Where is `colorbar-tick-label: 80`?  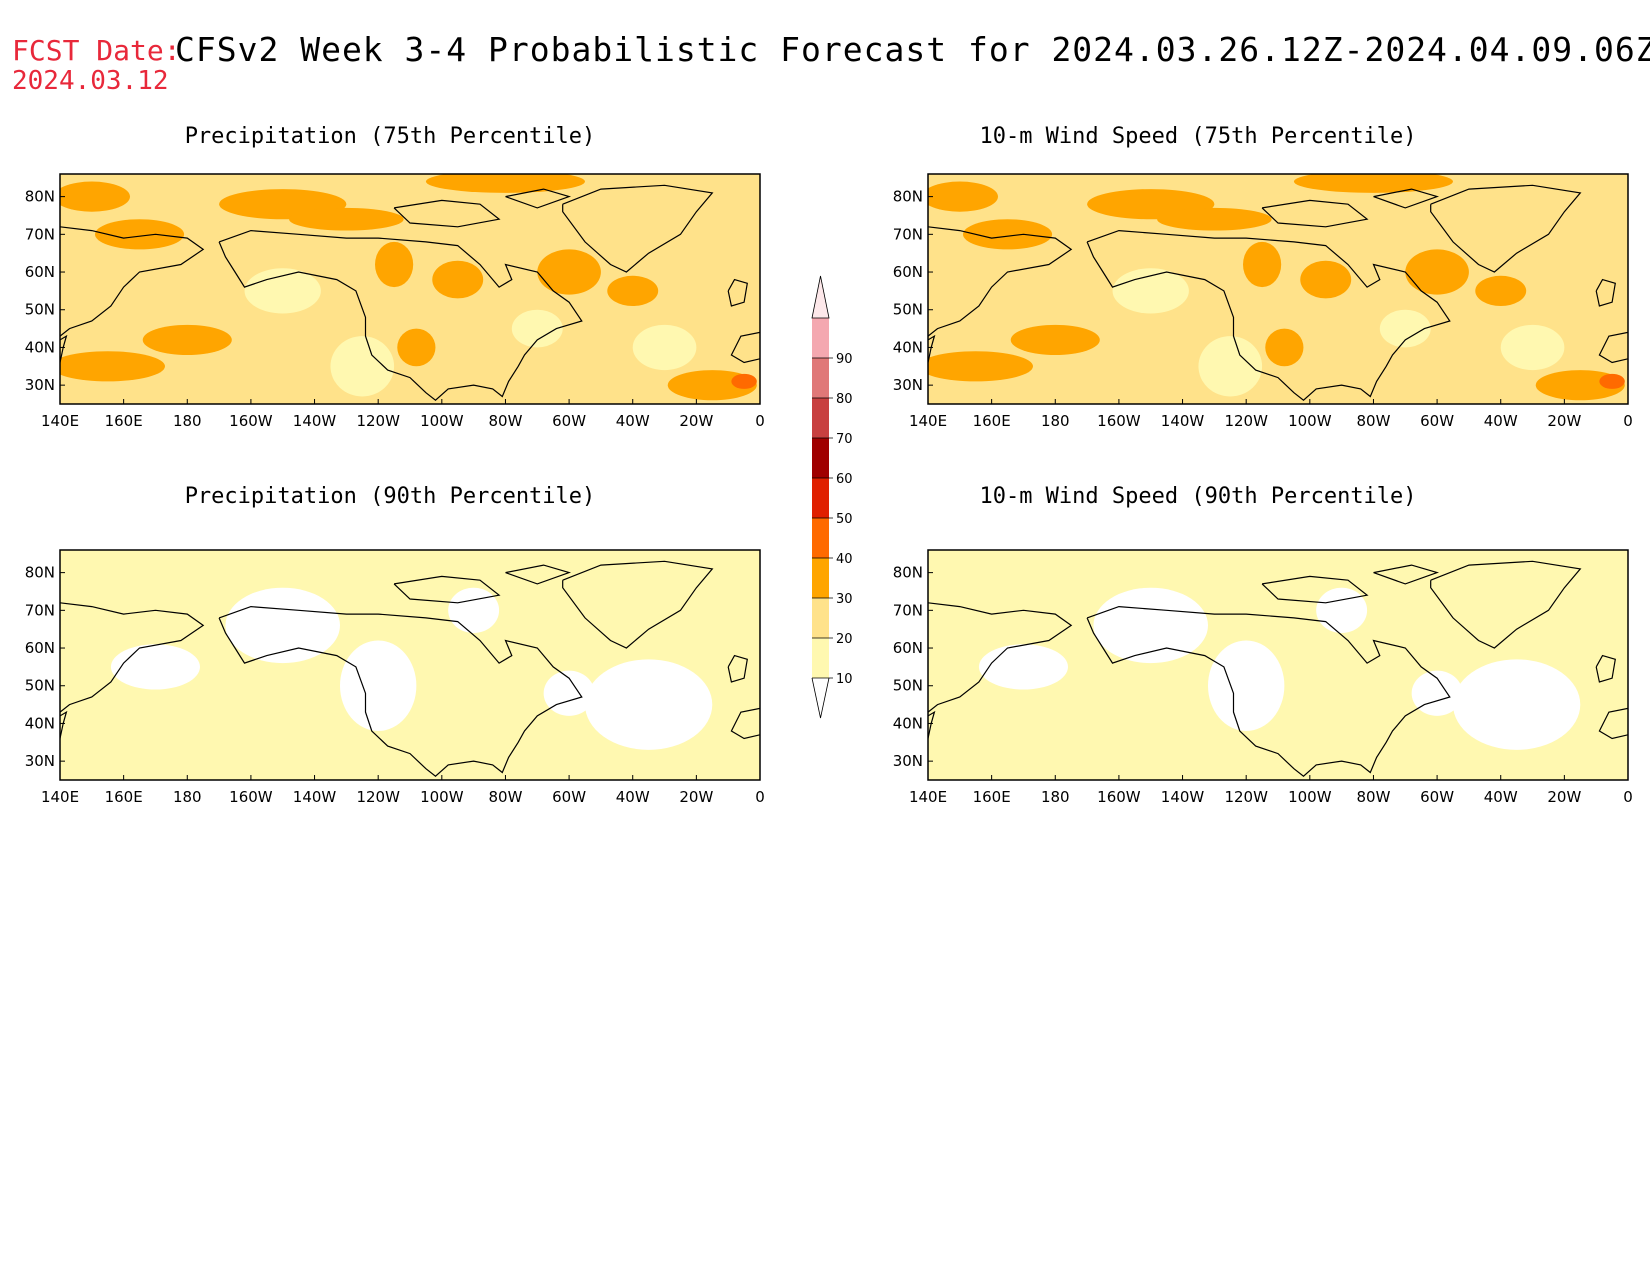 colorbar-tick-label: 80 is located at coordinates (844, 399).